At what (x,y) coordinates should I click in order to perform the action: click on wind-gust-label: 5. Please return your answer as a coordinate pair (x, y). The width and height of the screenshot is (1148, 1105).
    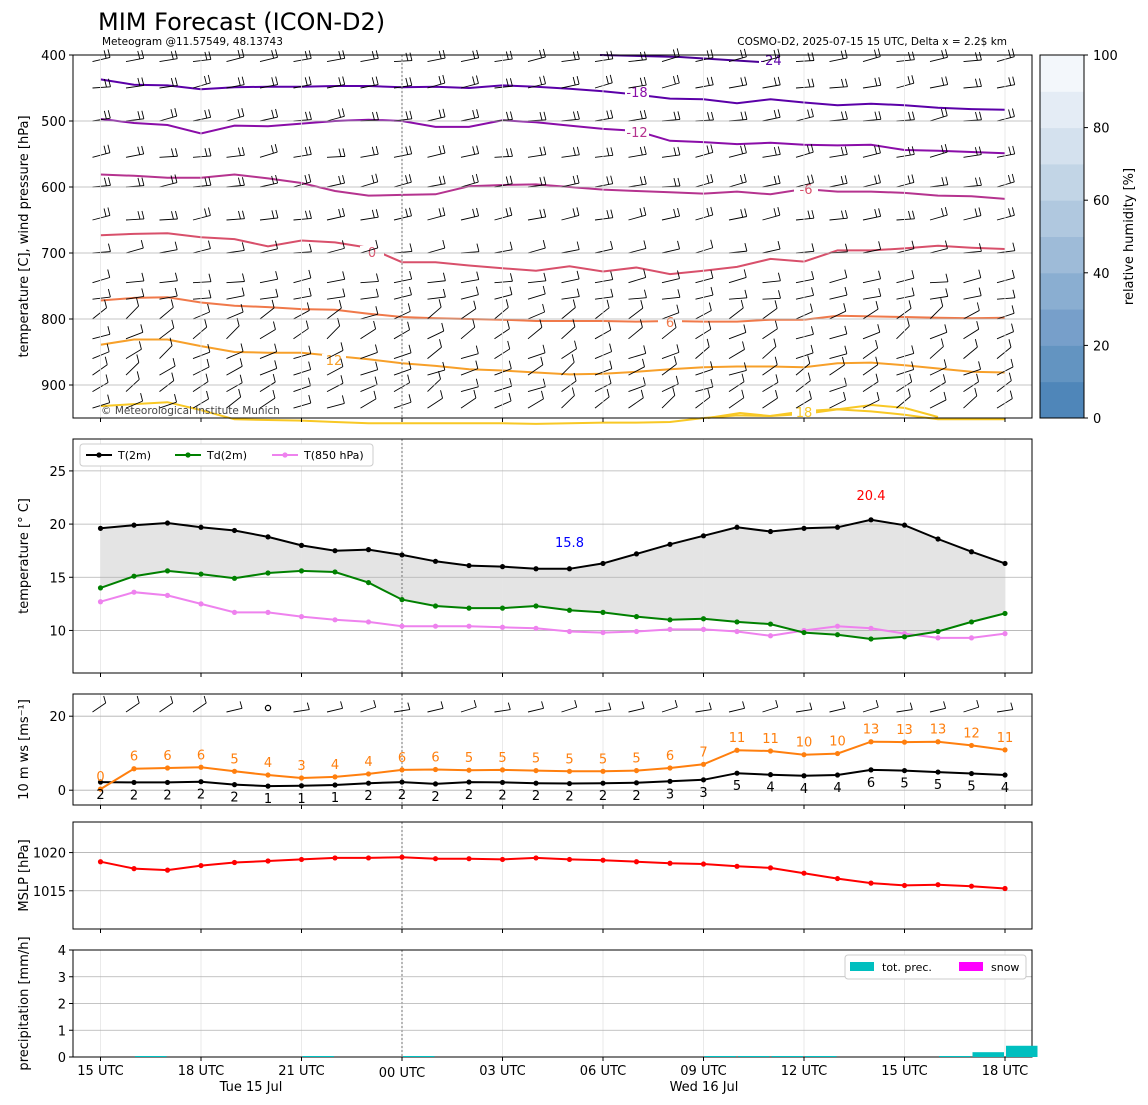
    Looking at the image, I should click on (636, 759).